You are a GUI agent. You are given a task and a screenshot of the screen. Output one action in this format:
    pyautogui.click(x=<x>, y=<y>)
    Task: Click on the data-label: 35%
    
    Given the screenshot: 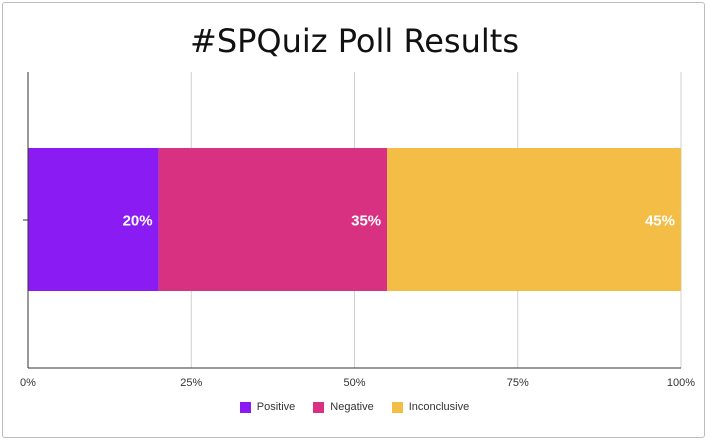 What is the action you would take?
    pyautogui.click(x=366, y=221)
    